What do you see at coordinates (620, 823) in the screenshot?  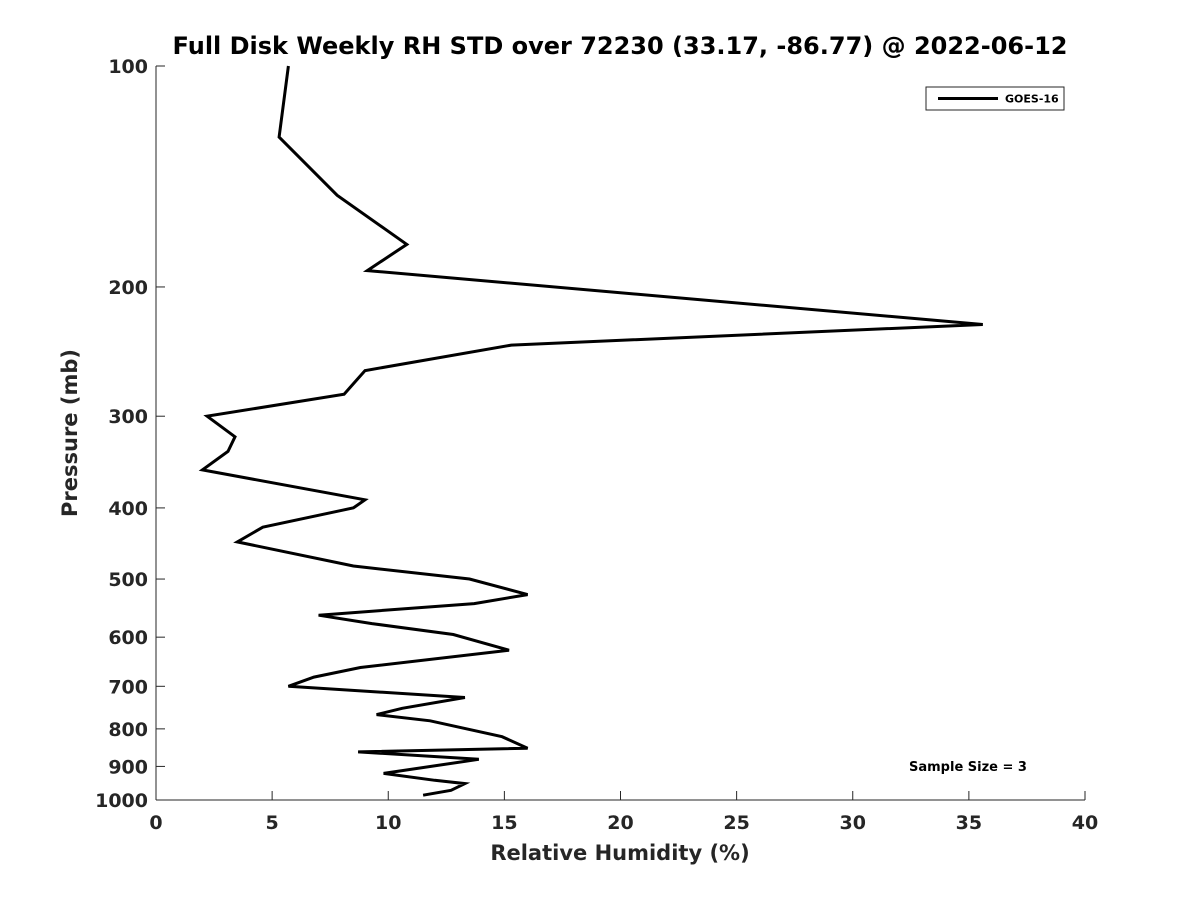 I see `x-tick-label: 20` at bounding box center [620, 823].